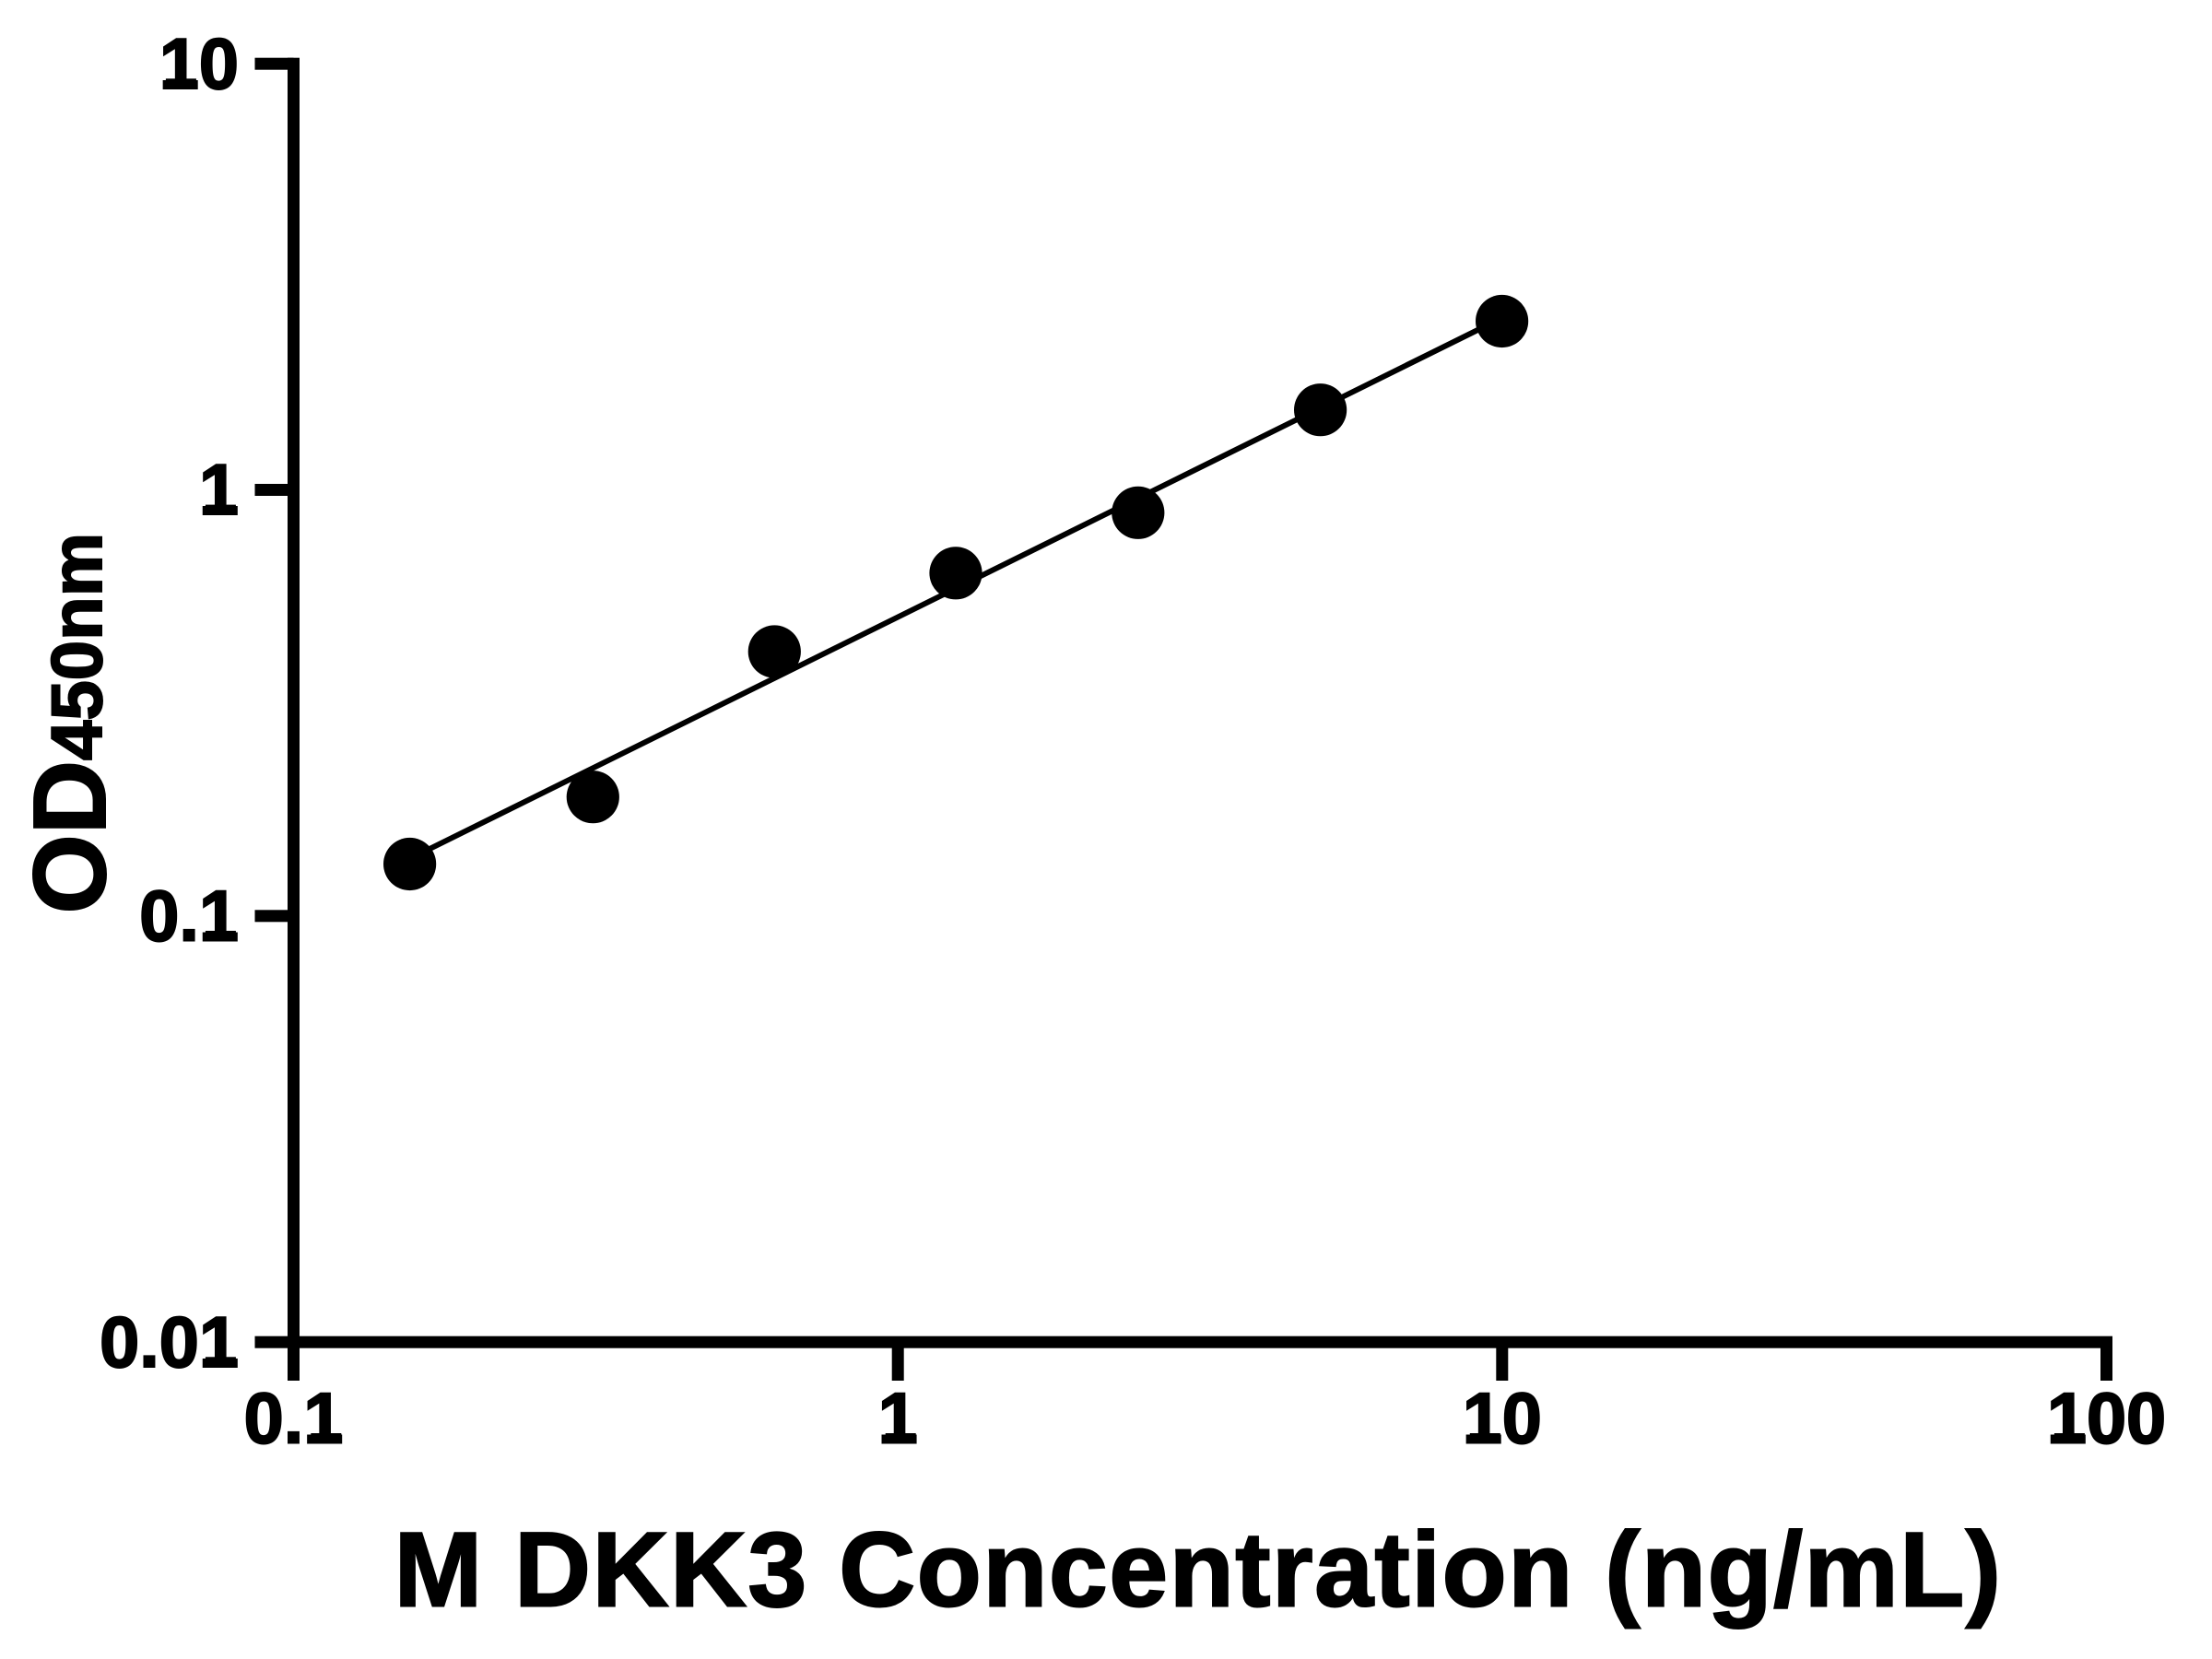  I want to click on svg-text: M DKK3 Concentration (ng/mL), so click(1198, 1570).